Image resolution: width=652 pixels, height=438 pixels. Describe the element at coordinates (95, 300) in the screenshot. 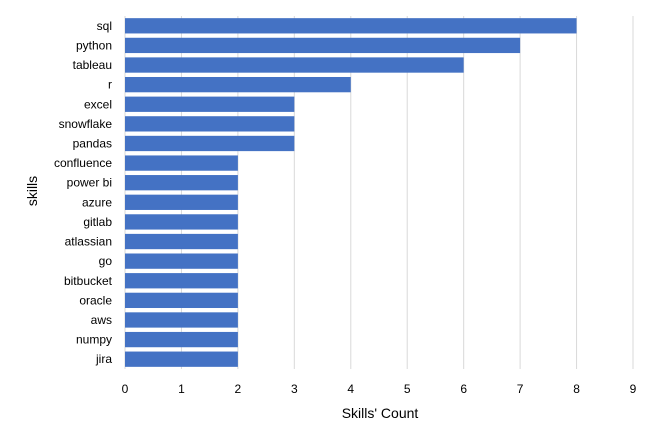

I see `y-category-label: oracle` at that location.